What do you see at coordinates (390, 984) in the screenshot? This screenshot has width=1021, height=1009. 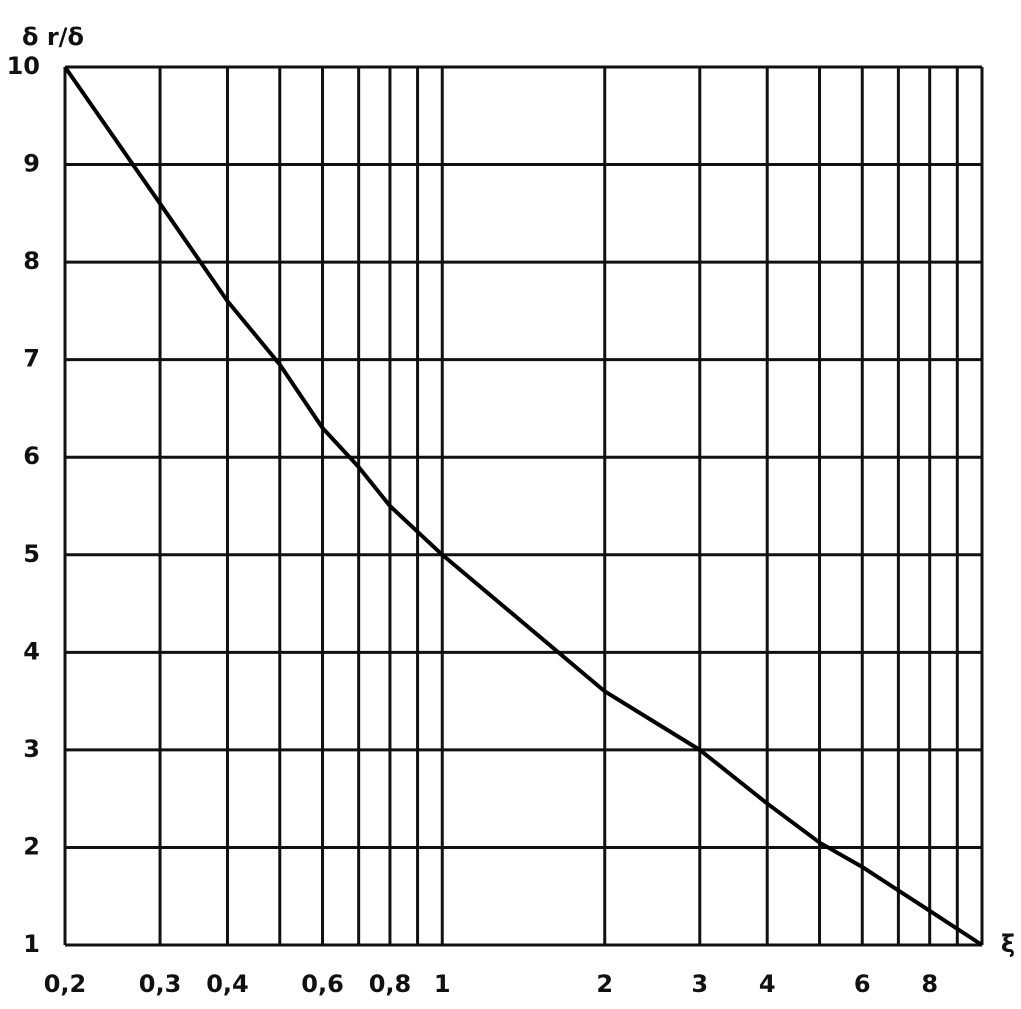 I see `x-tick-label: 0,8` at bounding box center [390, 984].